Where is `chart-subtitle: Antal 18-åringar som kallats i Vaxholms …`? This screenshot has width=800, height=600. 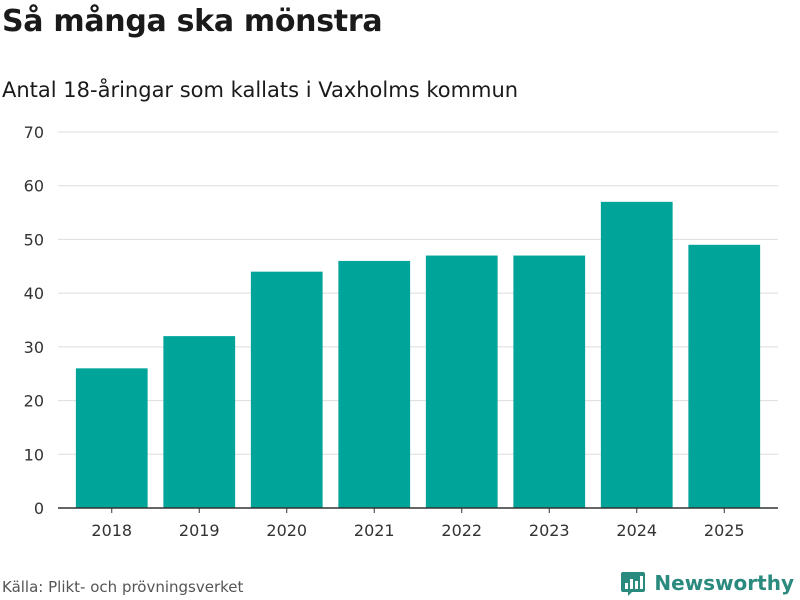
chart-subtitle: Antal 18-åringar som kallats i Vaxholms … is located at coordinates (260, 90).